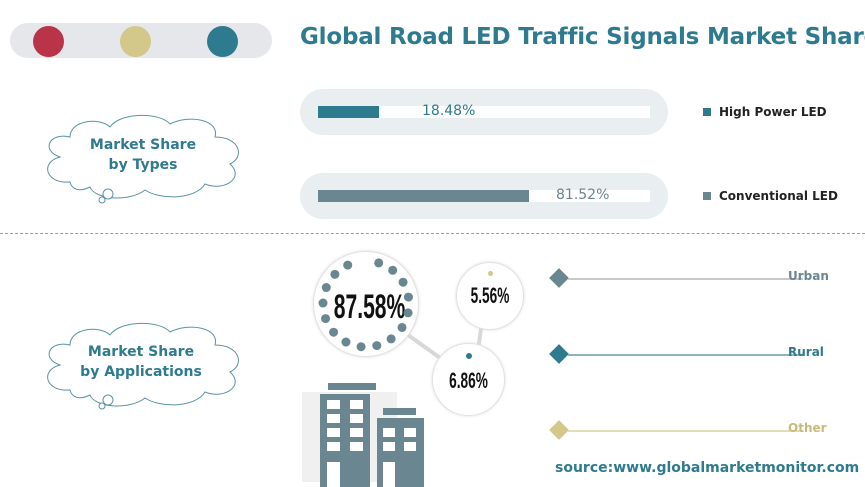  I want to click on traffic-light-bar, so click(141, 40).